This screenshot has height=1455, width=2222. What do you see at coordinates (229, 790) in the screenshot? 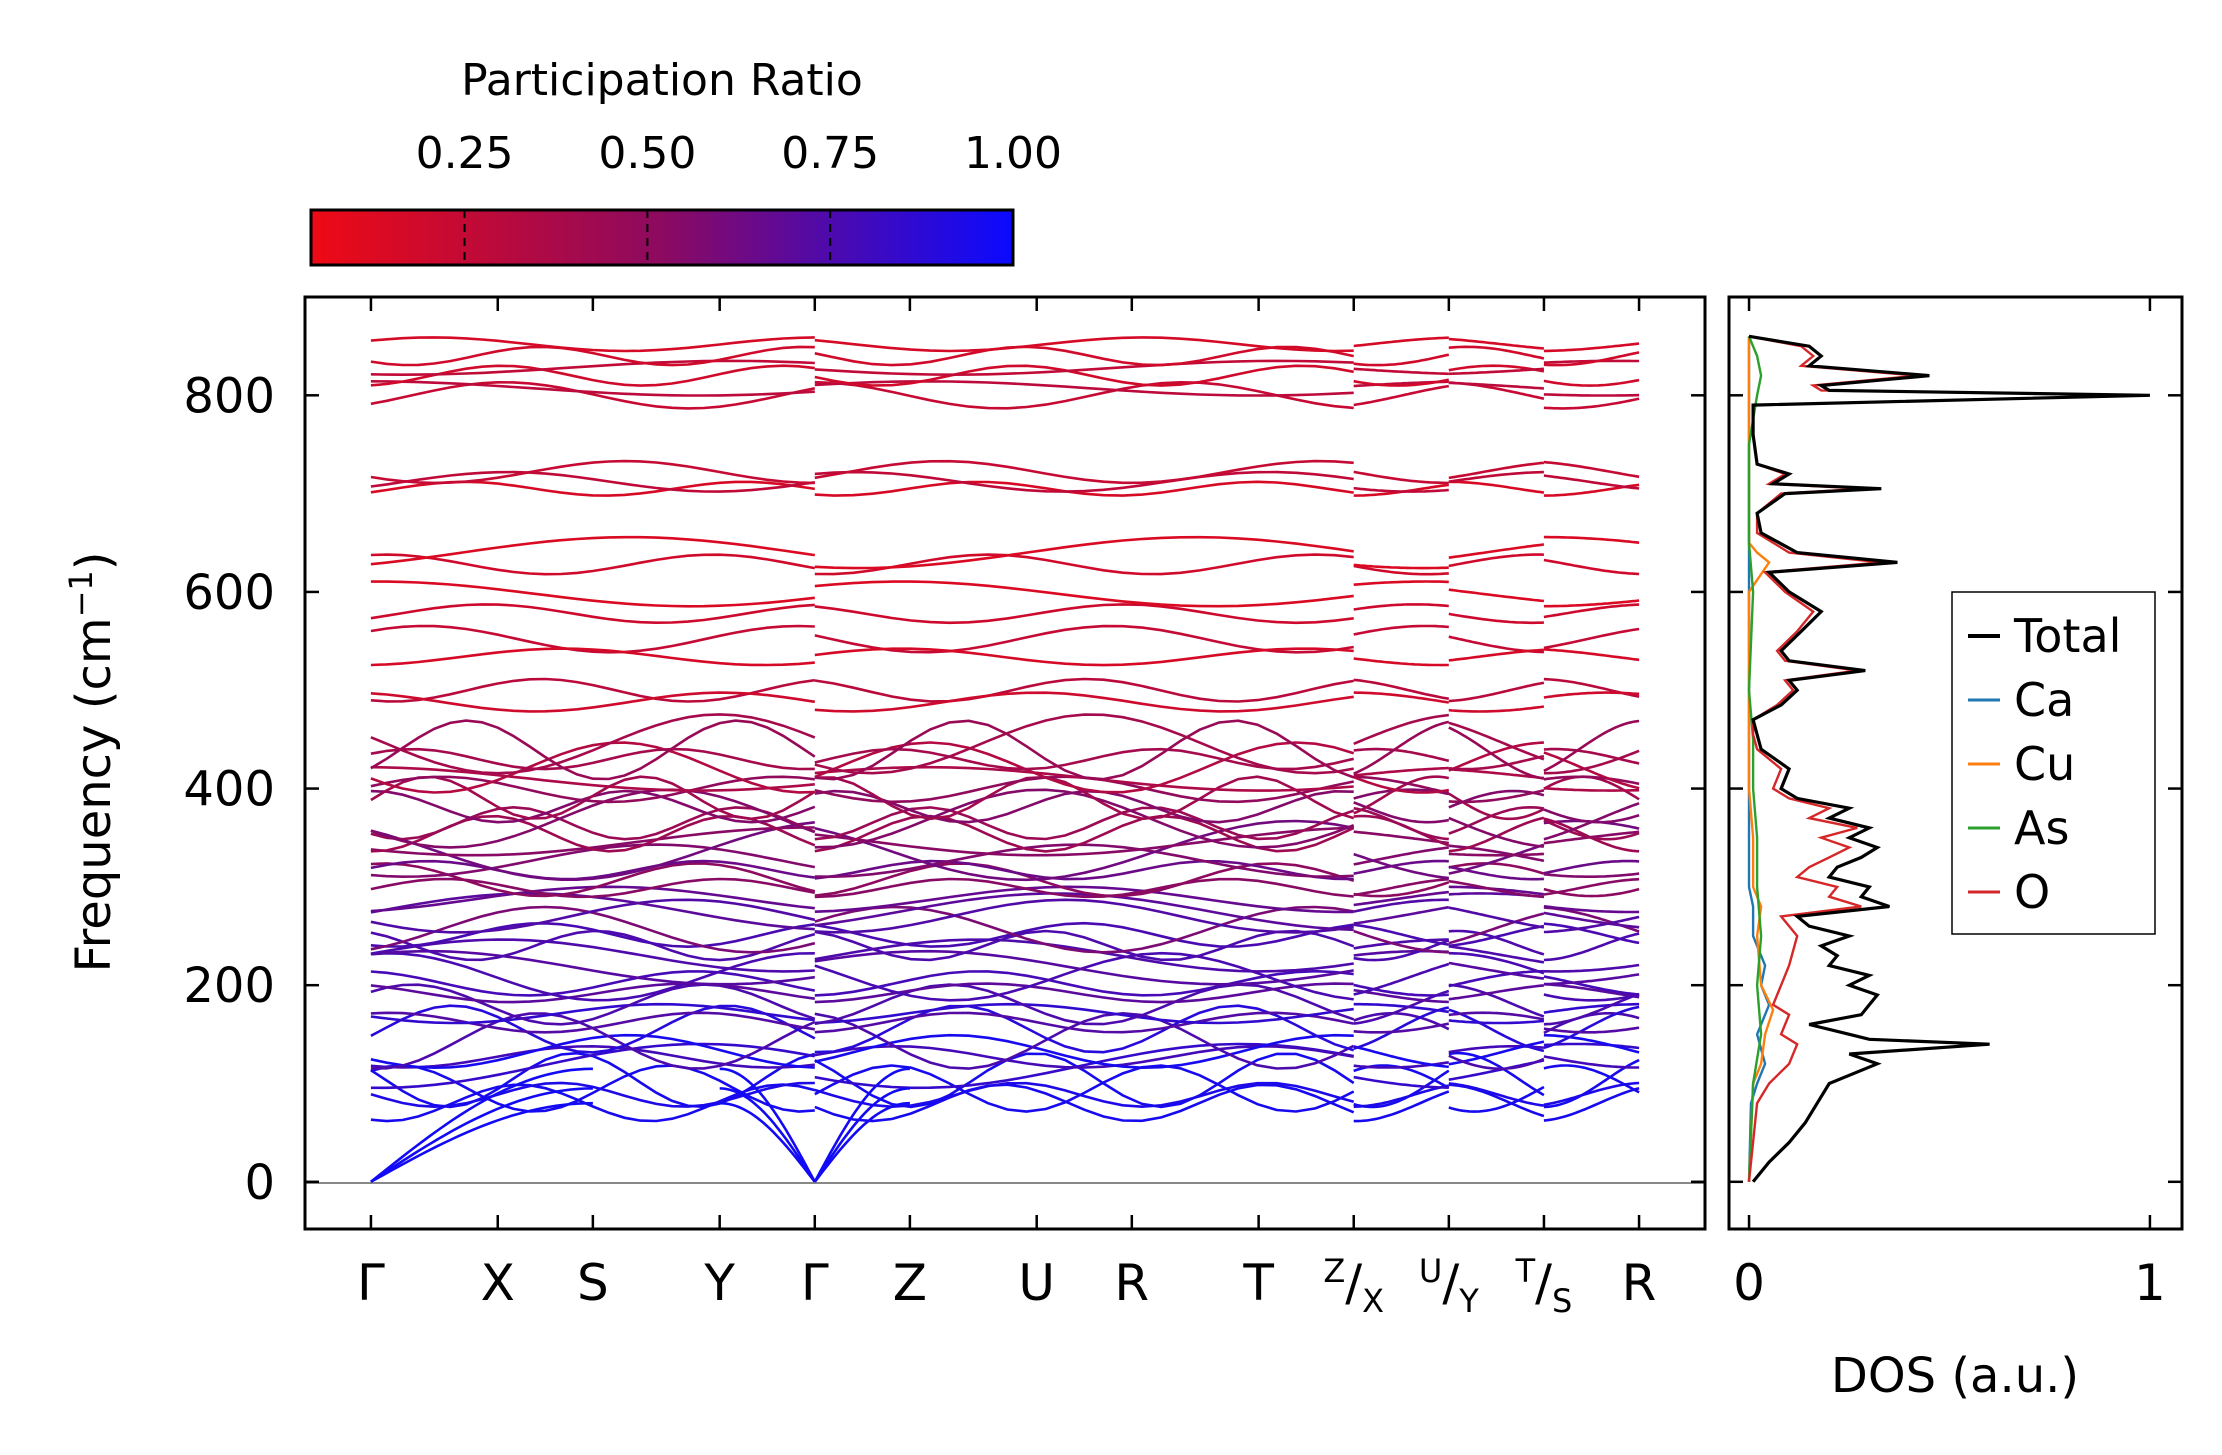
I see `y-tick-label: 400` at bounding box center [229, 790].